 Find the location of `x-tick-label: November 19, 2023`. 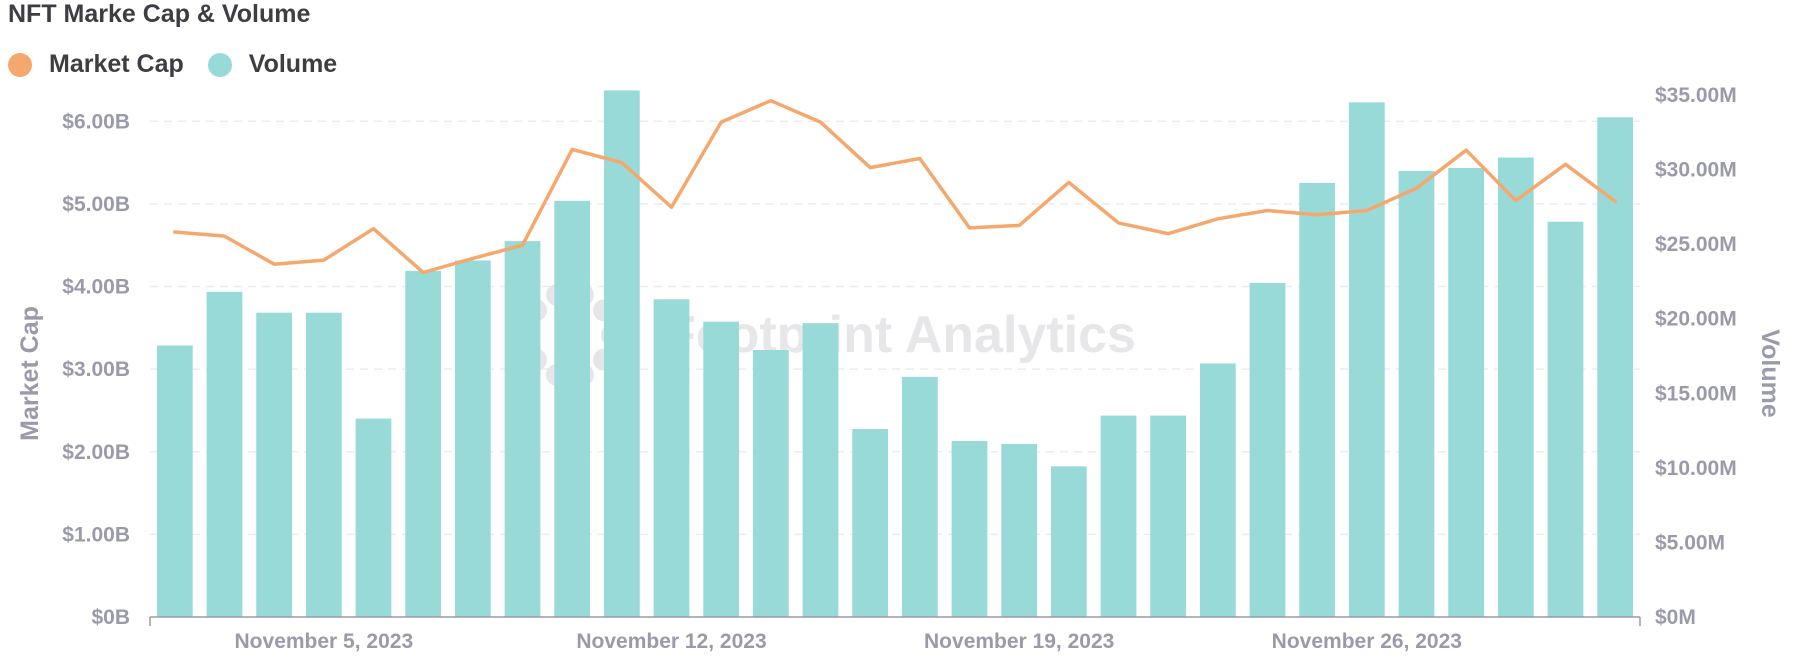

x-tick-label: November 19, 2023 is located at coordinates (1019, 641).